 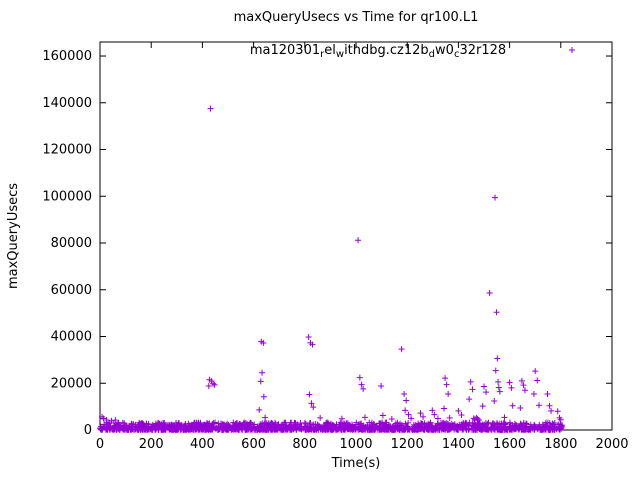 I want to click on chart-title: maxQueryUsecs vs Time for qr100.L1, so click(x=356, y=17).